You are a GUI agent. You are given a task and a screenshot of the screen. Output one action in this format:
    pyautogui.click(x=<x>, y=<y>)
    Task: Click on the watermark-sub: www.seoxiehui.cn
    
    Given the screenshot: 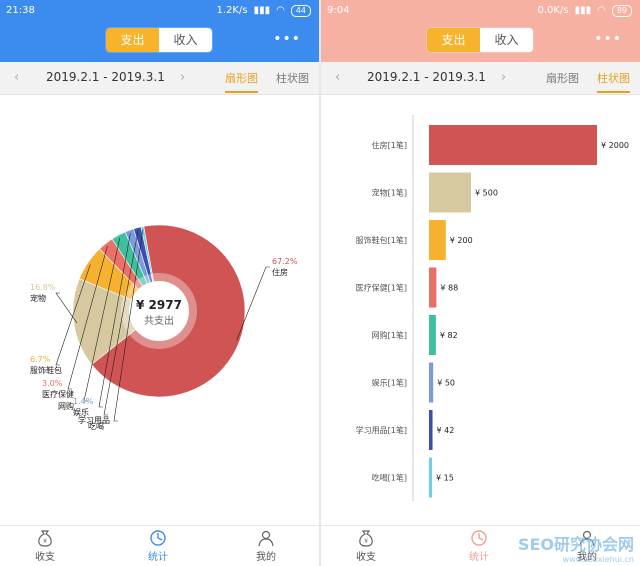 What is the action you would take?
    pyautogui.click(x=598, y=559)
    